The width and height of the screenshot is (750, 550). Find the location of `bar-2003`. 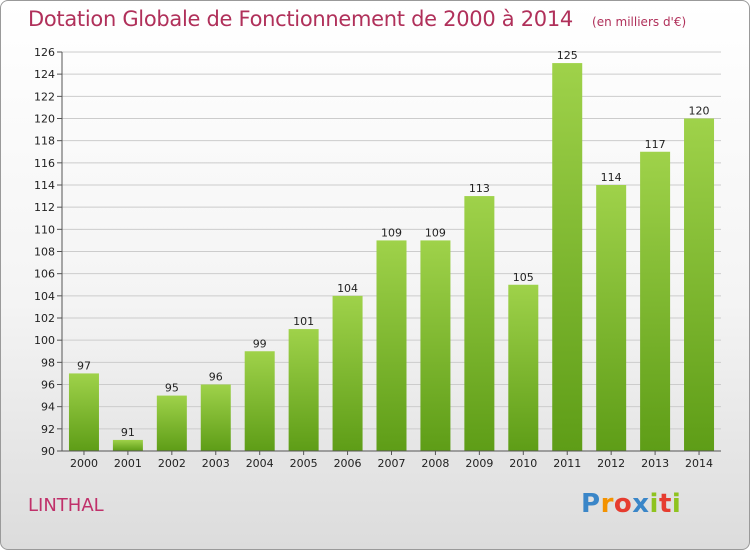

bar-2003 is located at coordinates (215, 417).